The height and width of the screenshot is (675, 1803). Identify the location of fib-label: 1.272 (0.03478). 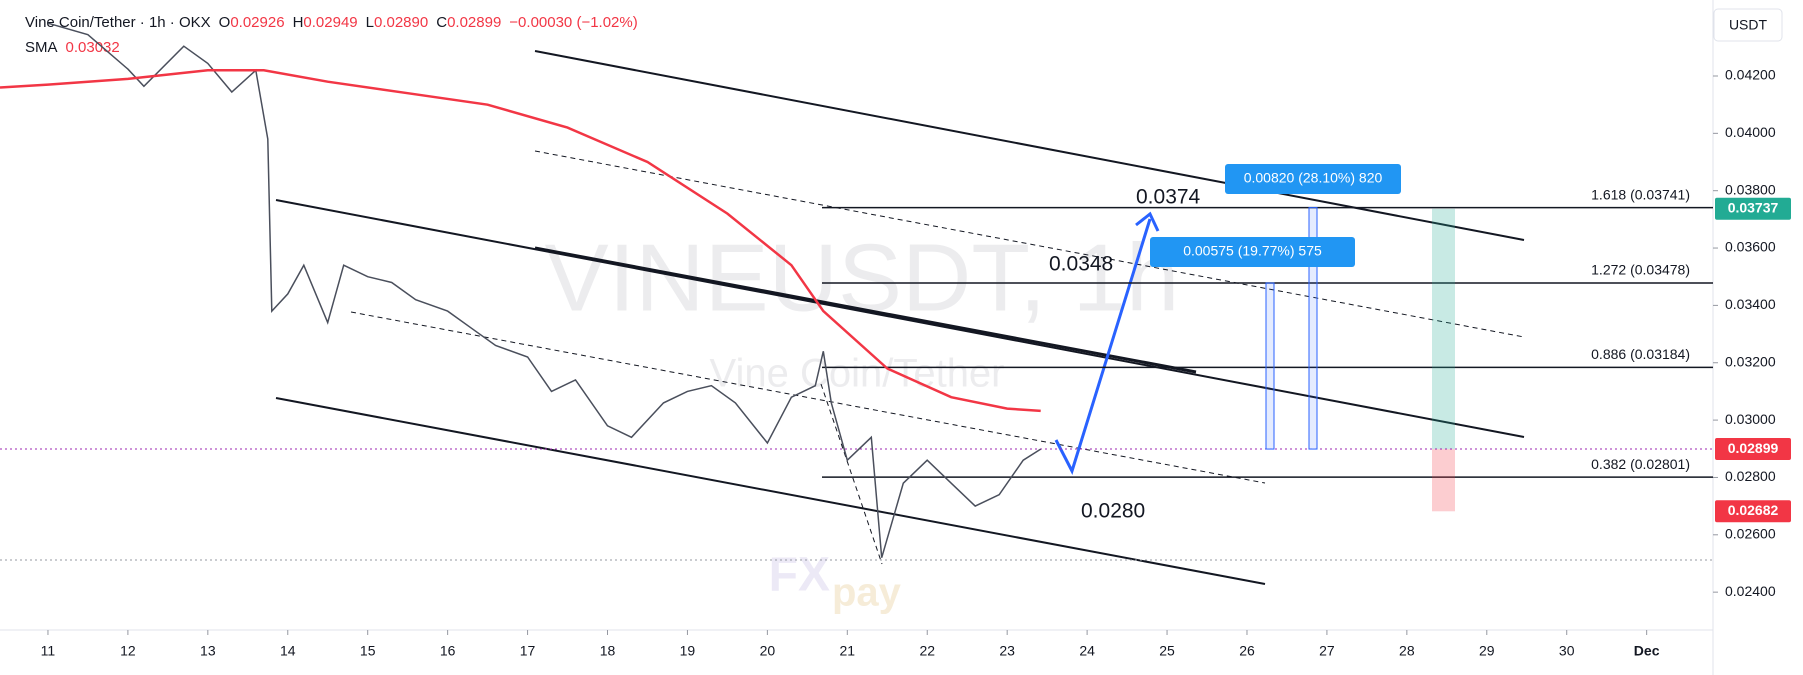
(1640, 270).